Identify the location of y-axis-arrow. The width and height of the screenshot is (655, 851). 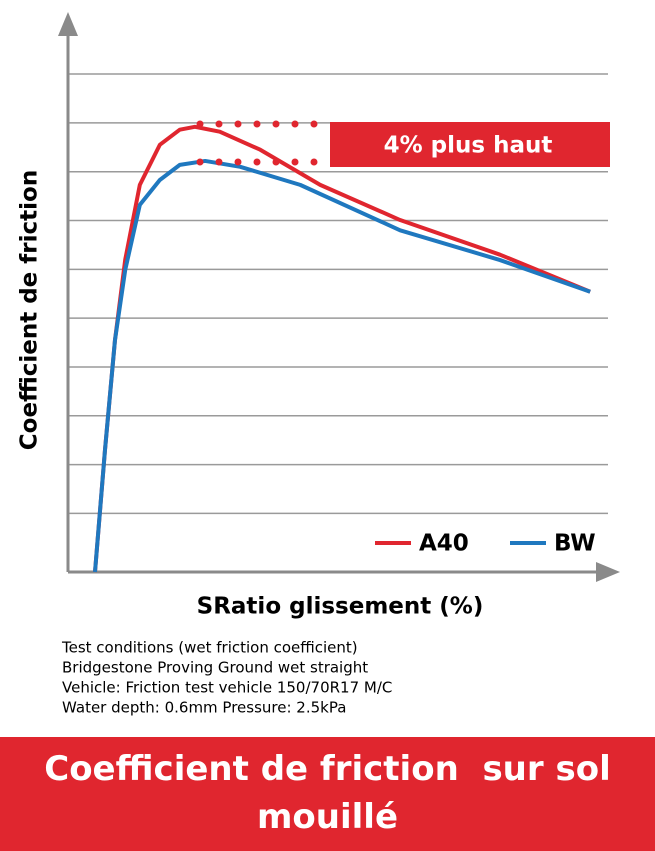
(68, 24).